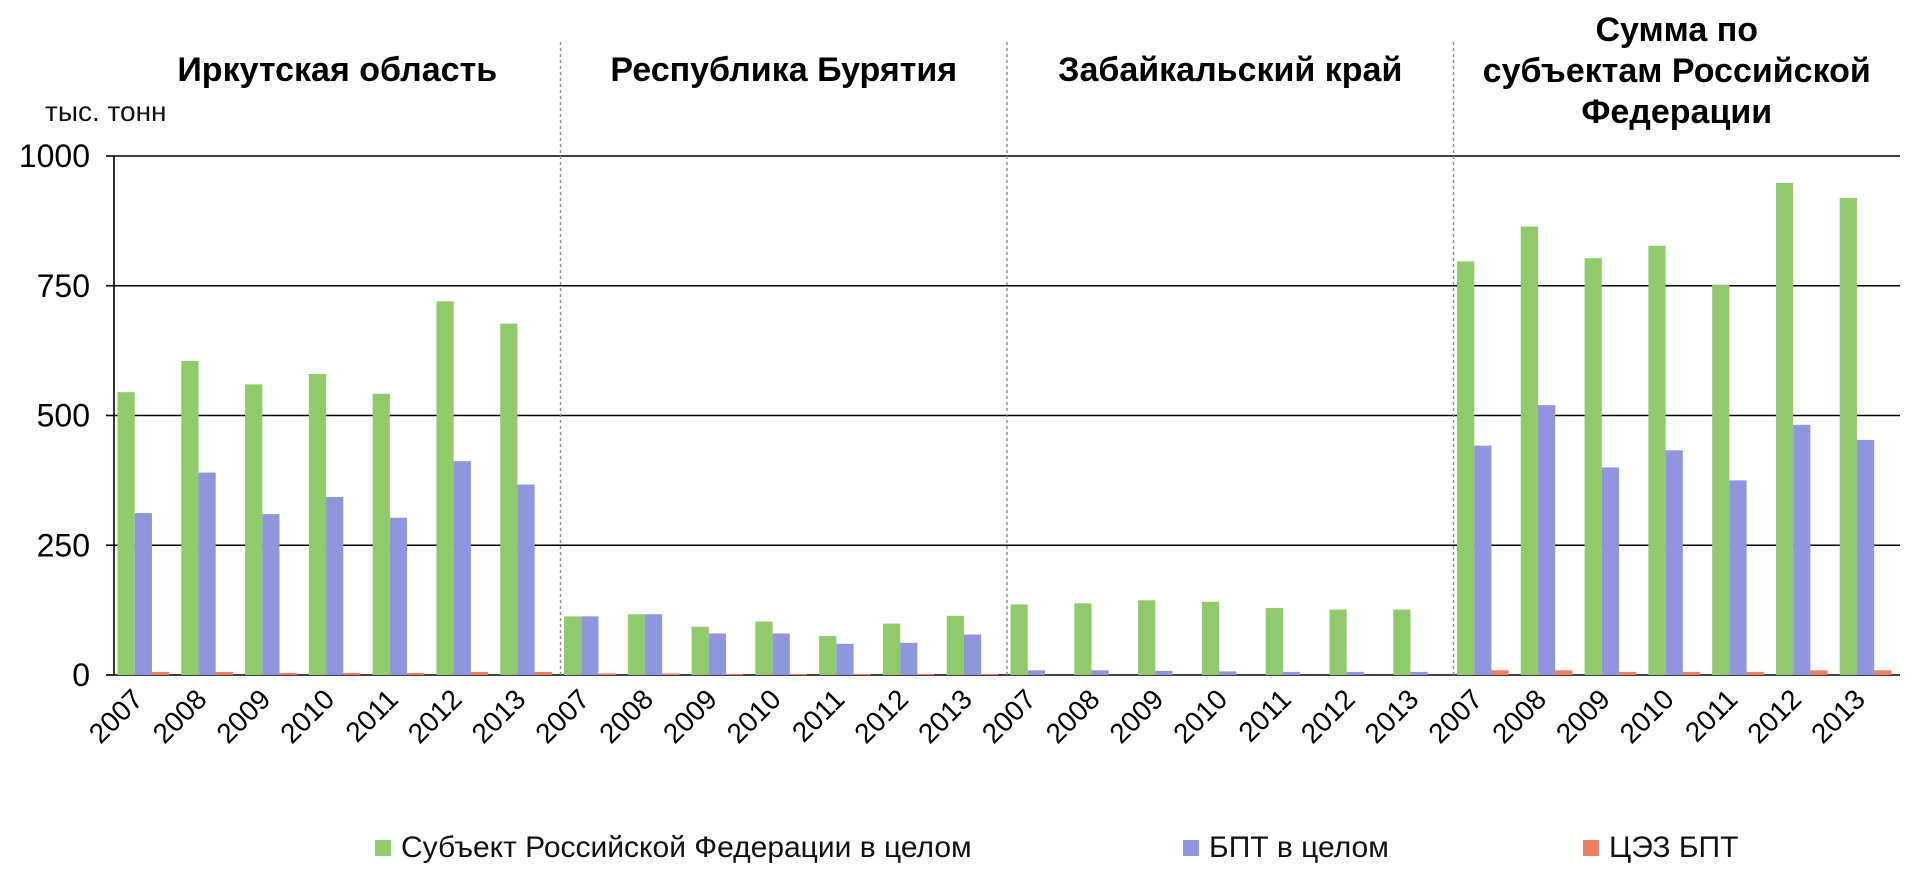 This screenshot has height=882, width=1915. Describe the element at coordinates (1674, 847) in the screenshot. I see `legend-label-cez: ЦЭЗ БПТ` at that location.